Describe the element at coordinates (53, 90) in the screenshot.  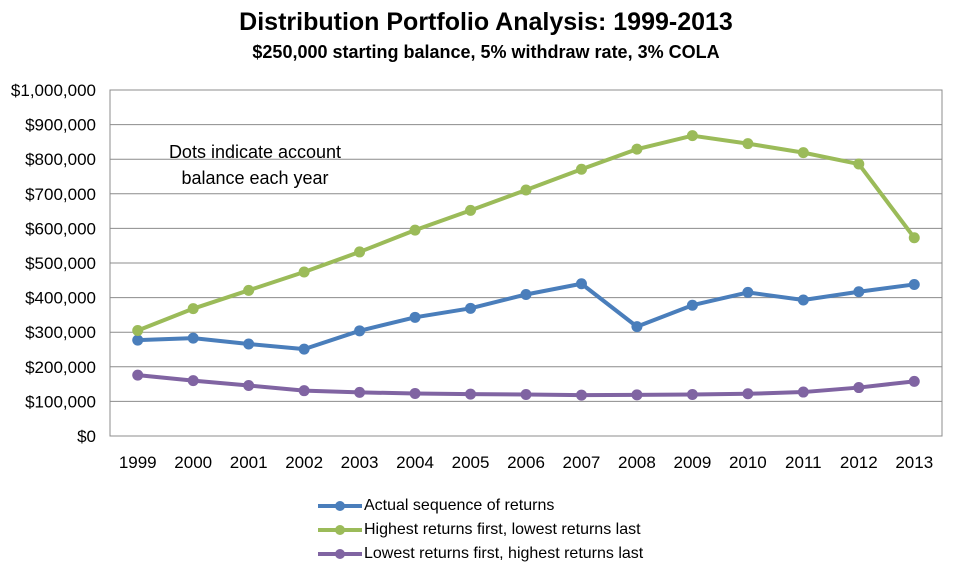
I see `y-tick-label: $1,000,000` at that location.